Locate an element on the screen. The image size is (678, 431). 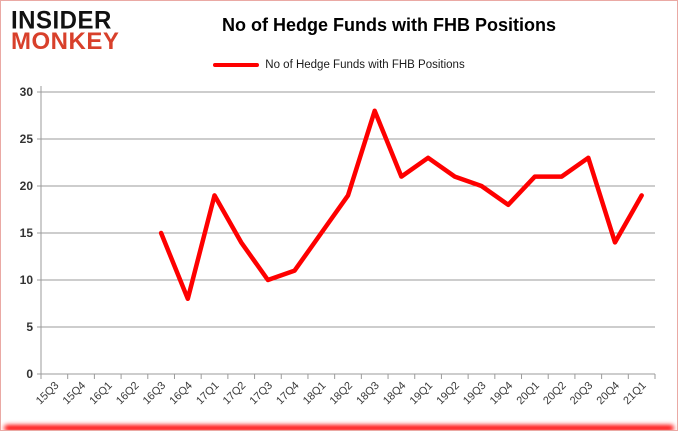
chart-legend: No of Hedge Funds with FHB Positions is located at coordinates (339, 65).